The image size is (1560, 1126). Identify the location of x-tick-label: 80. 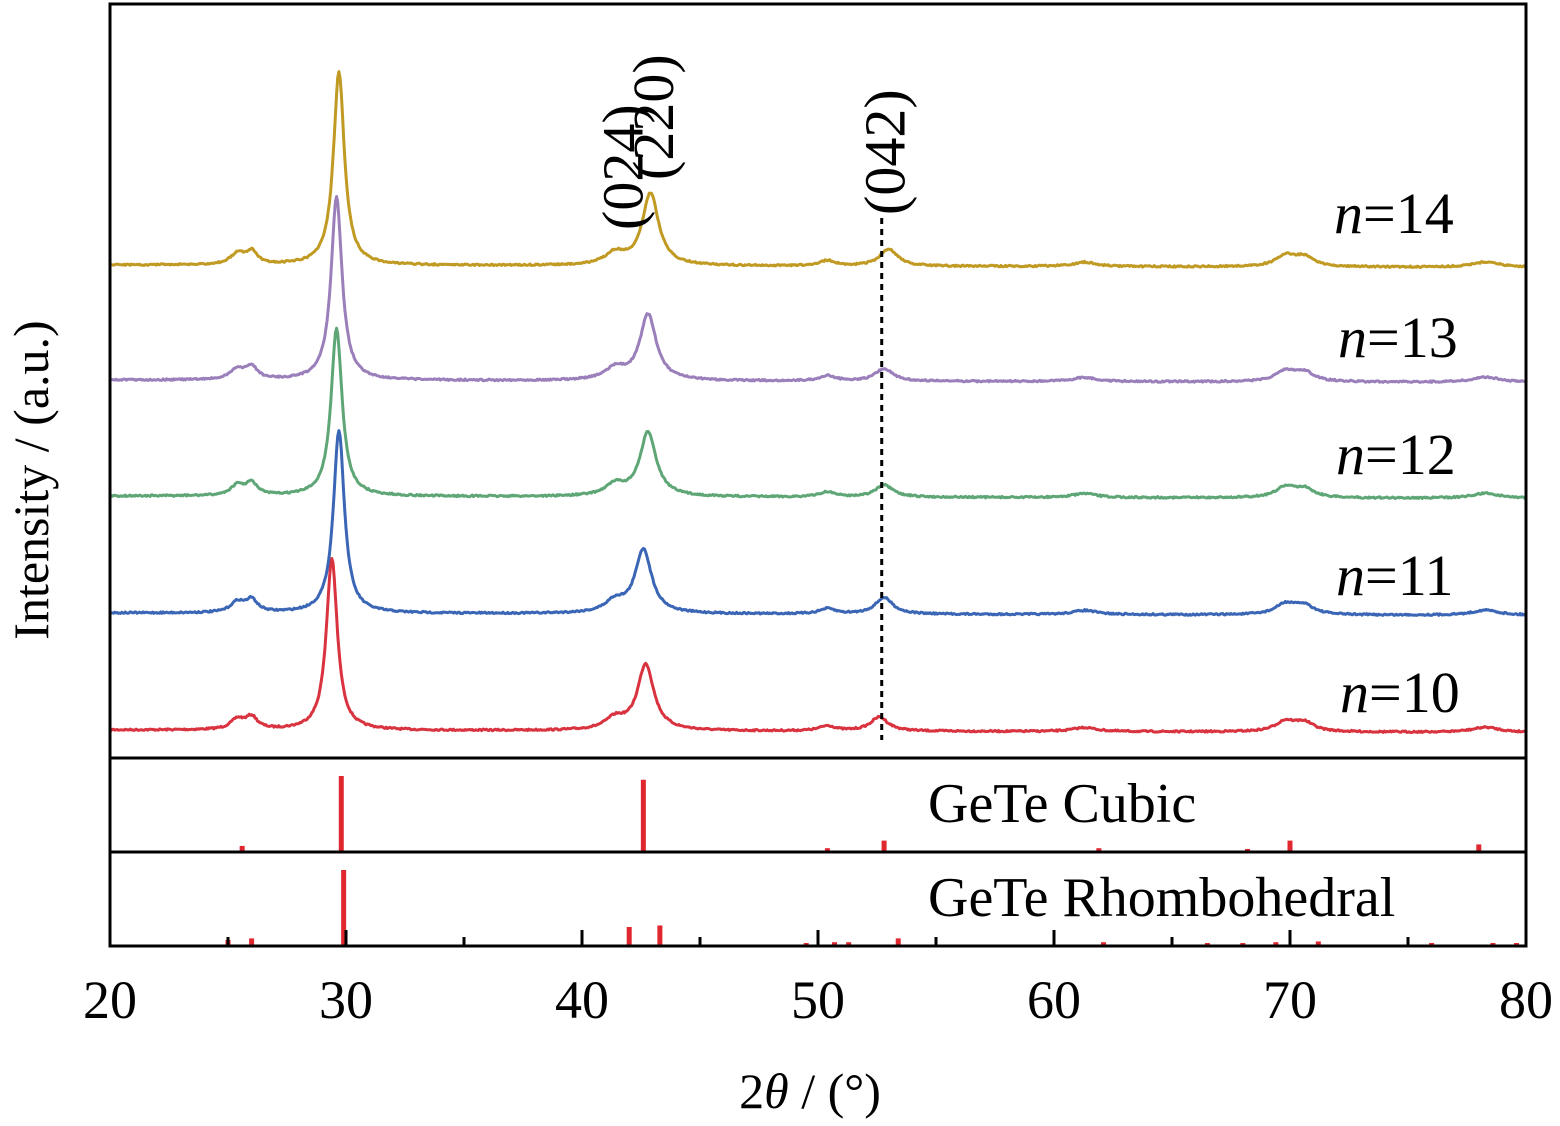
(1526, 1000).